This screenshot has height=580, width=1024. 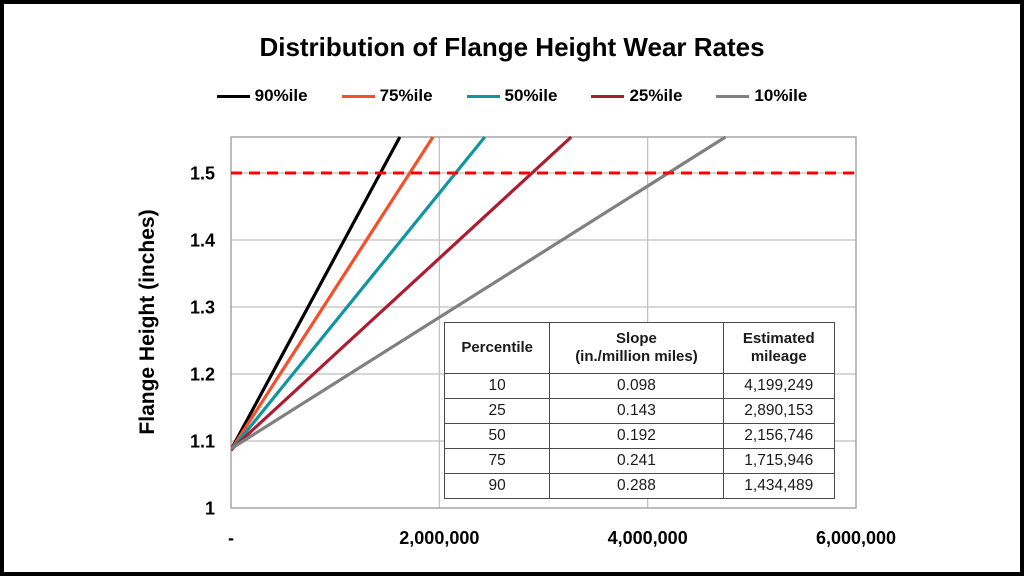 I want to click on stats-table-cell: 0.143, so click(x=636, y=411).